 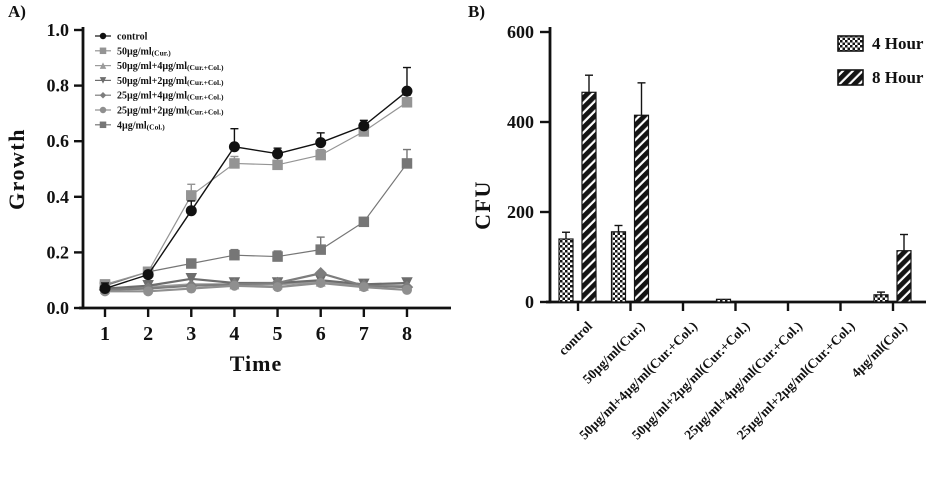 What do you see at coordinates (407, 334) in the screenshot?
I see `x-tick-label: 8` at bounding box center [407, 334].